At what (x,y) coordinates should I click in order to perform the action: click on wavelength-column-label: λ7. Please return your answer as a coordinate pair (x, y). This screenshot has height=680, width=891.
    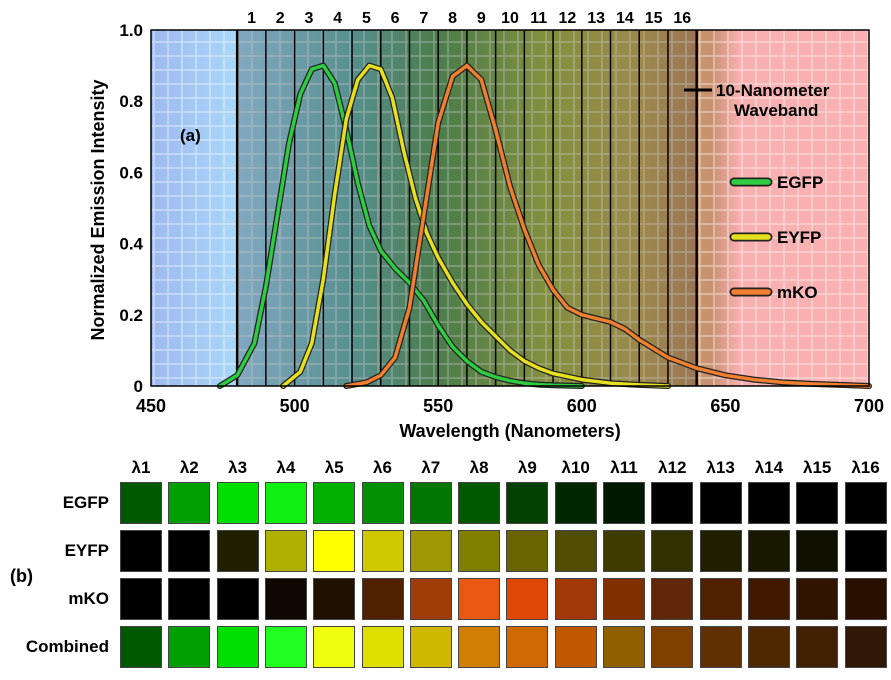
    Looking at the image, I should click on (431, 467).